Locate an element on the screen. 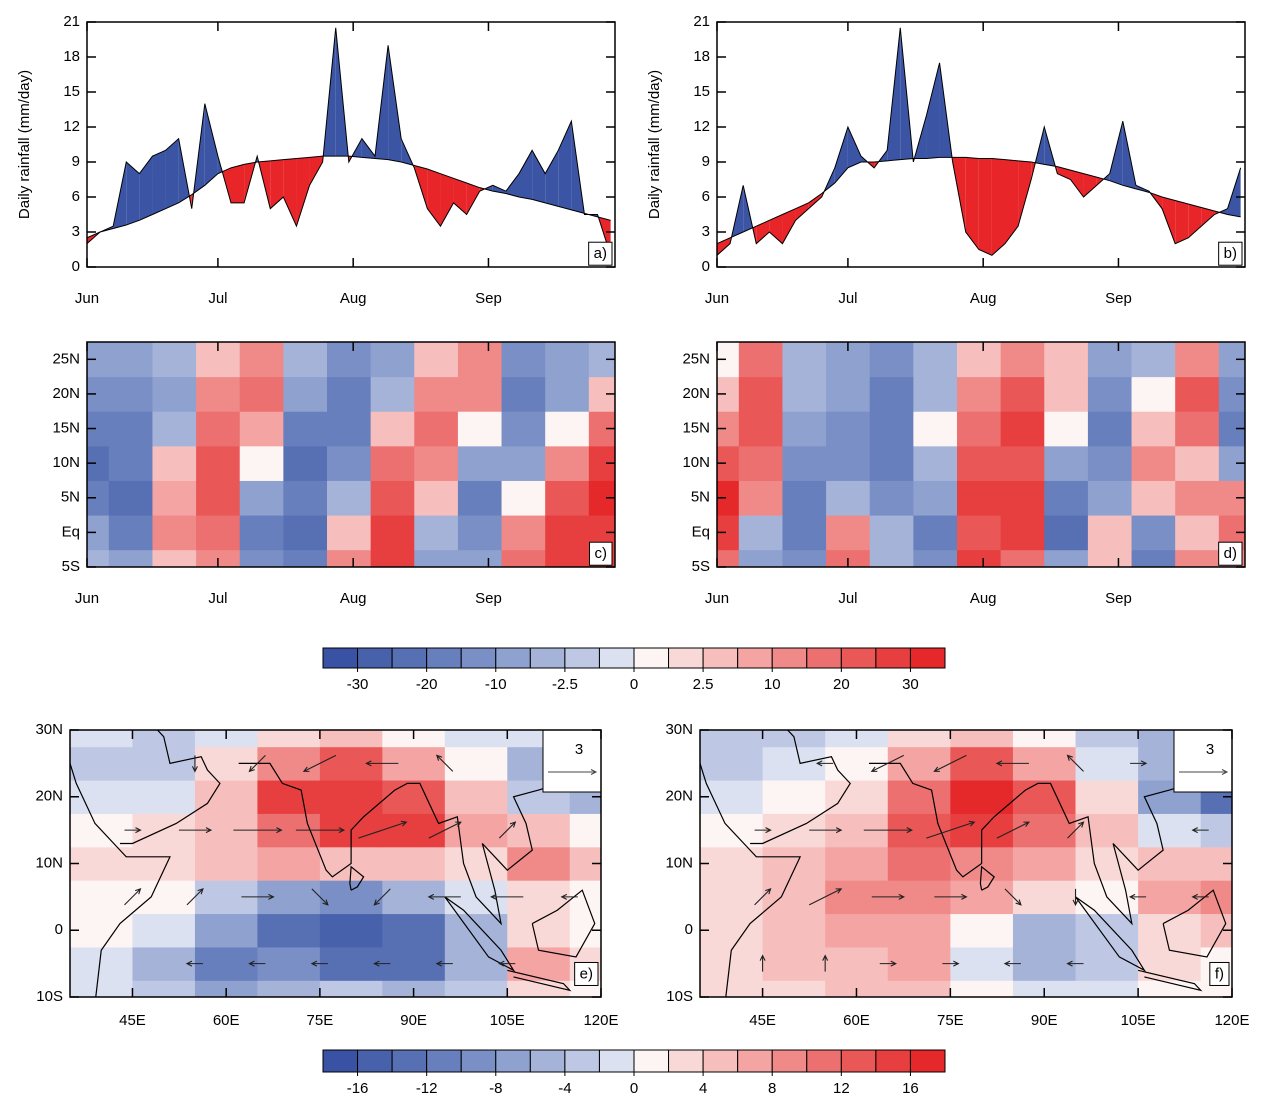  x-tick-label: Aug is located at coordinates (353, 298).